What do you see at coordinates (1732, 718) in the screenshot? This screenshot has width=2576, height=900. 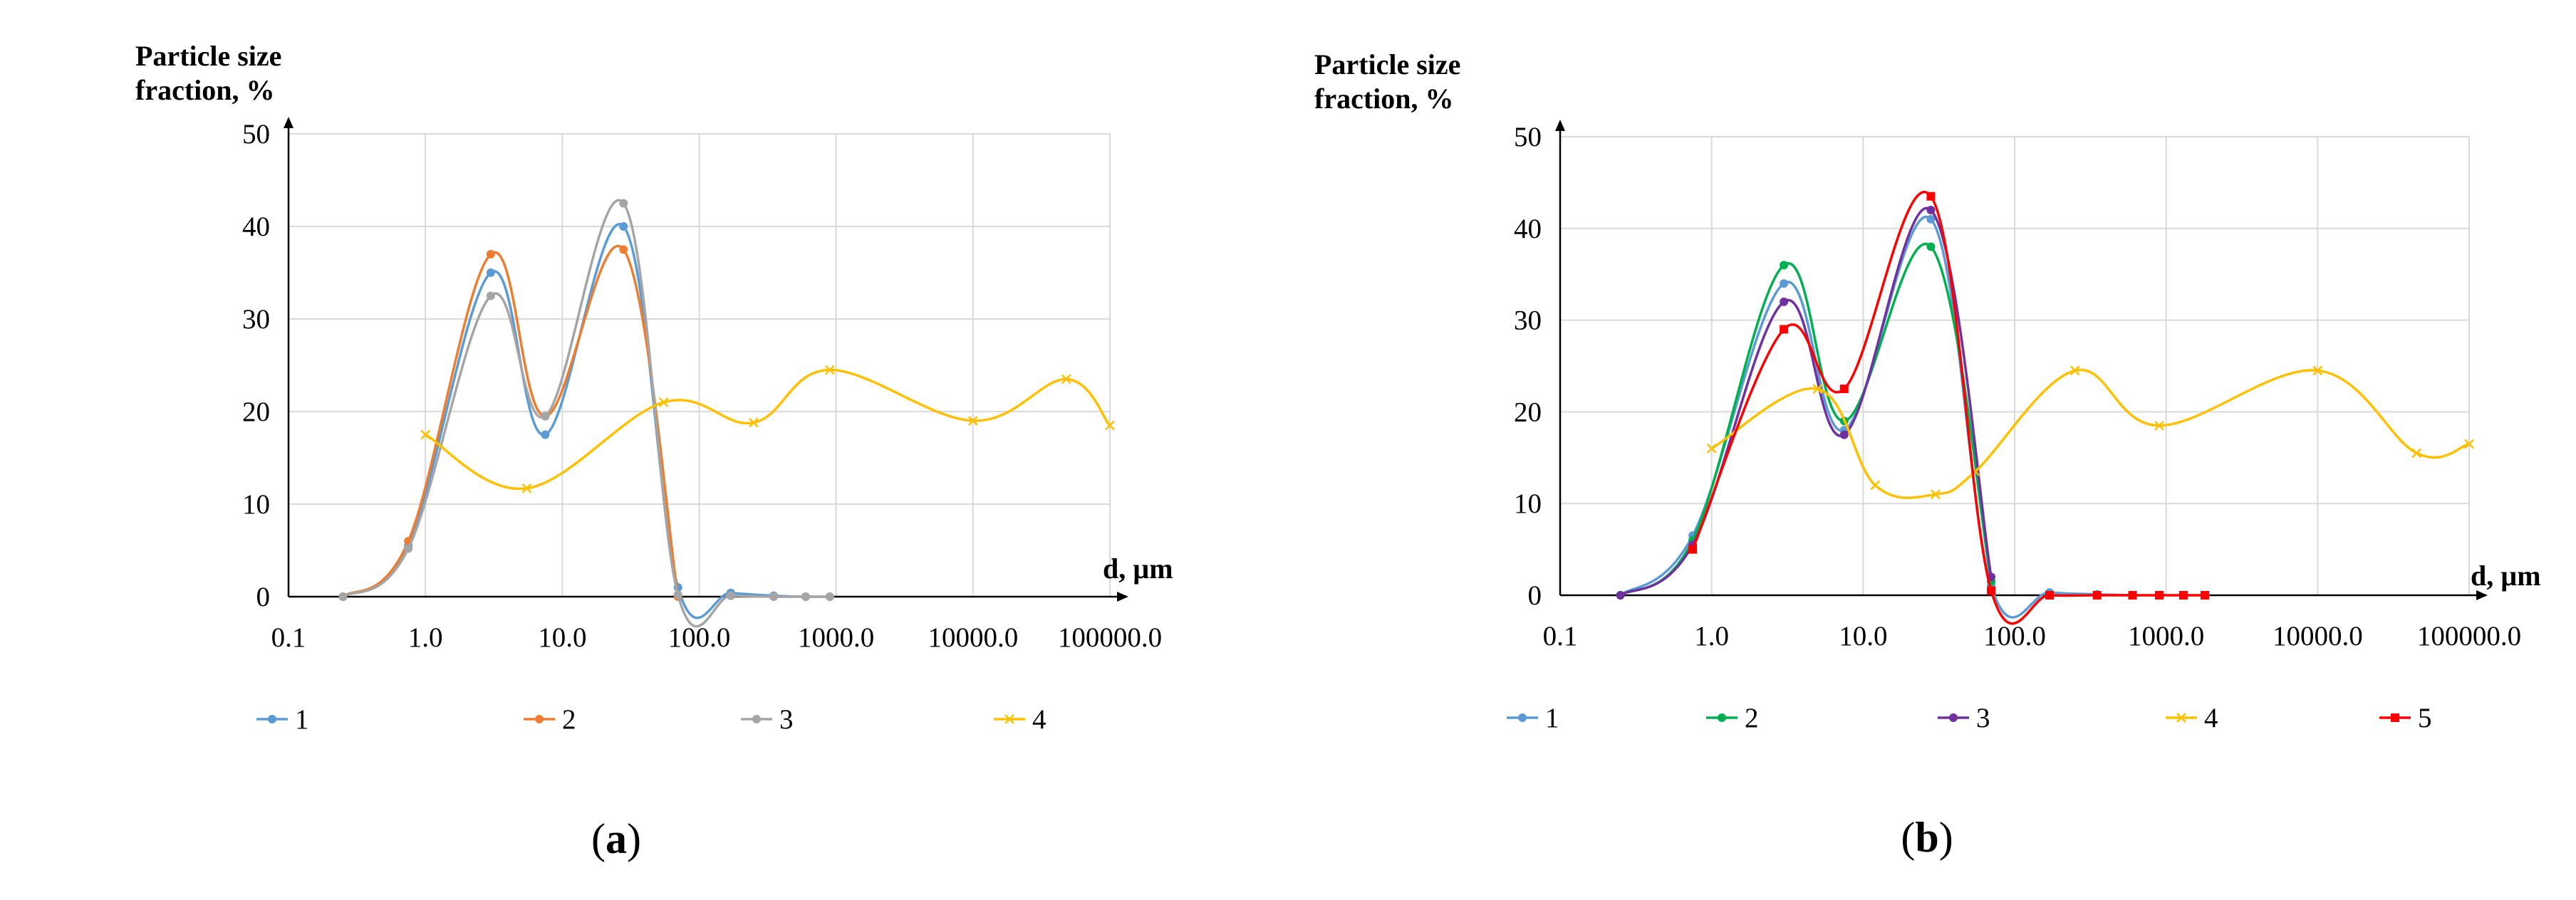 I see `legend-entry-2: 2` at bounding box center [1732, 718].